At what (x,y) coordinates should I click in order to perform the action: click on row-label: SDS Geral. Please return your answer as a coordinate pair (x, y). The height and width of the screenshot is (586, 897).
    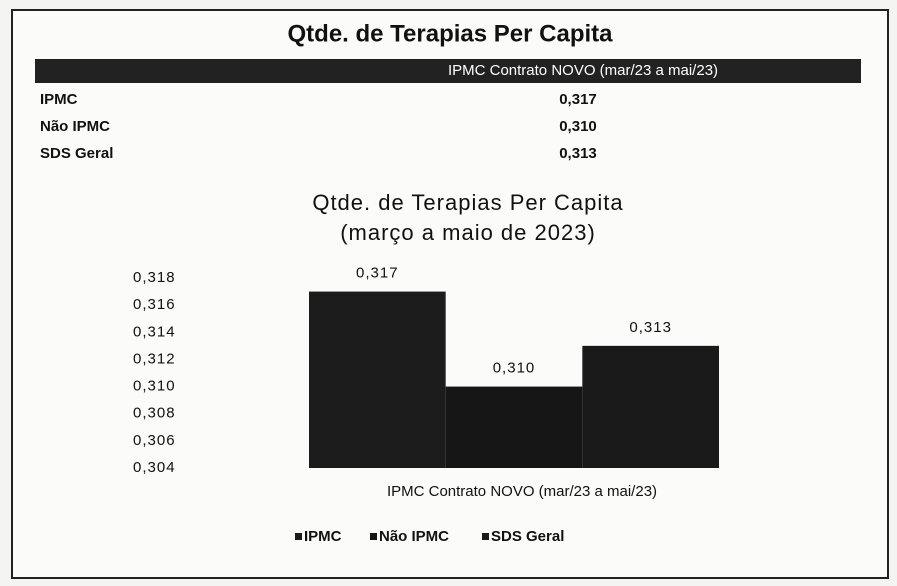
    Looking at the image, I should click on (76, 153).